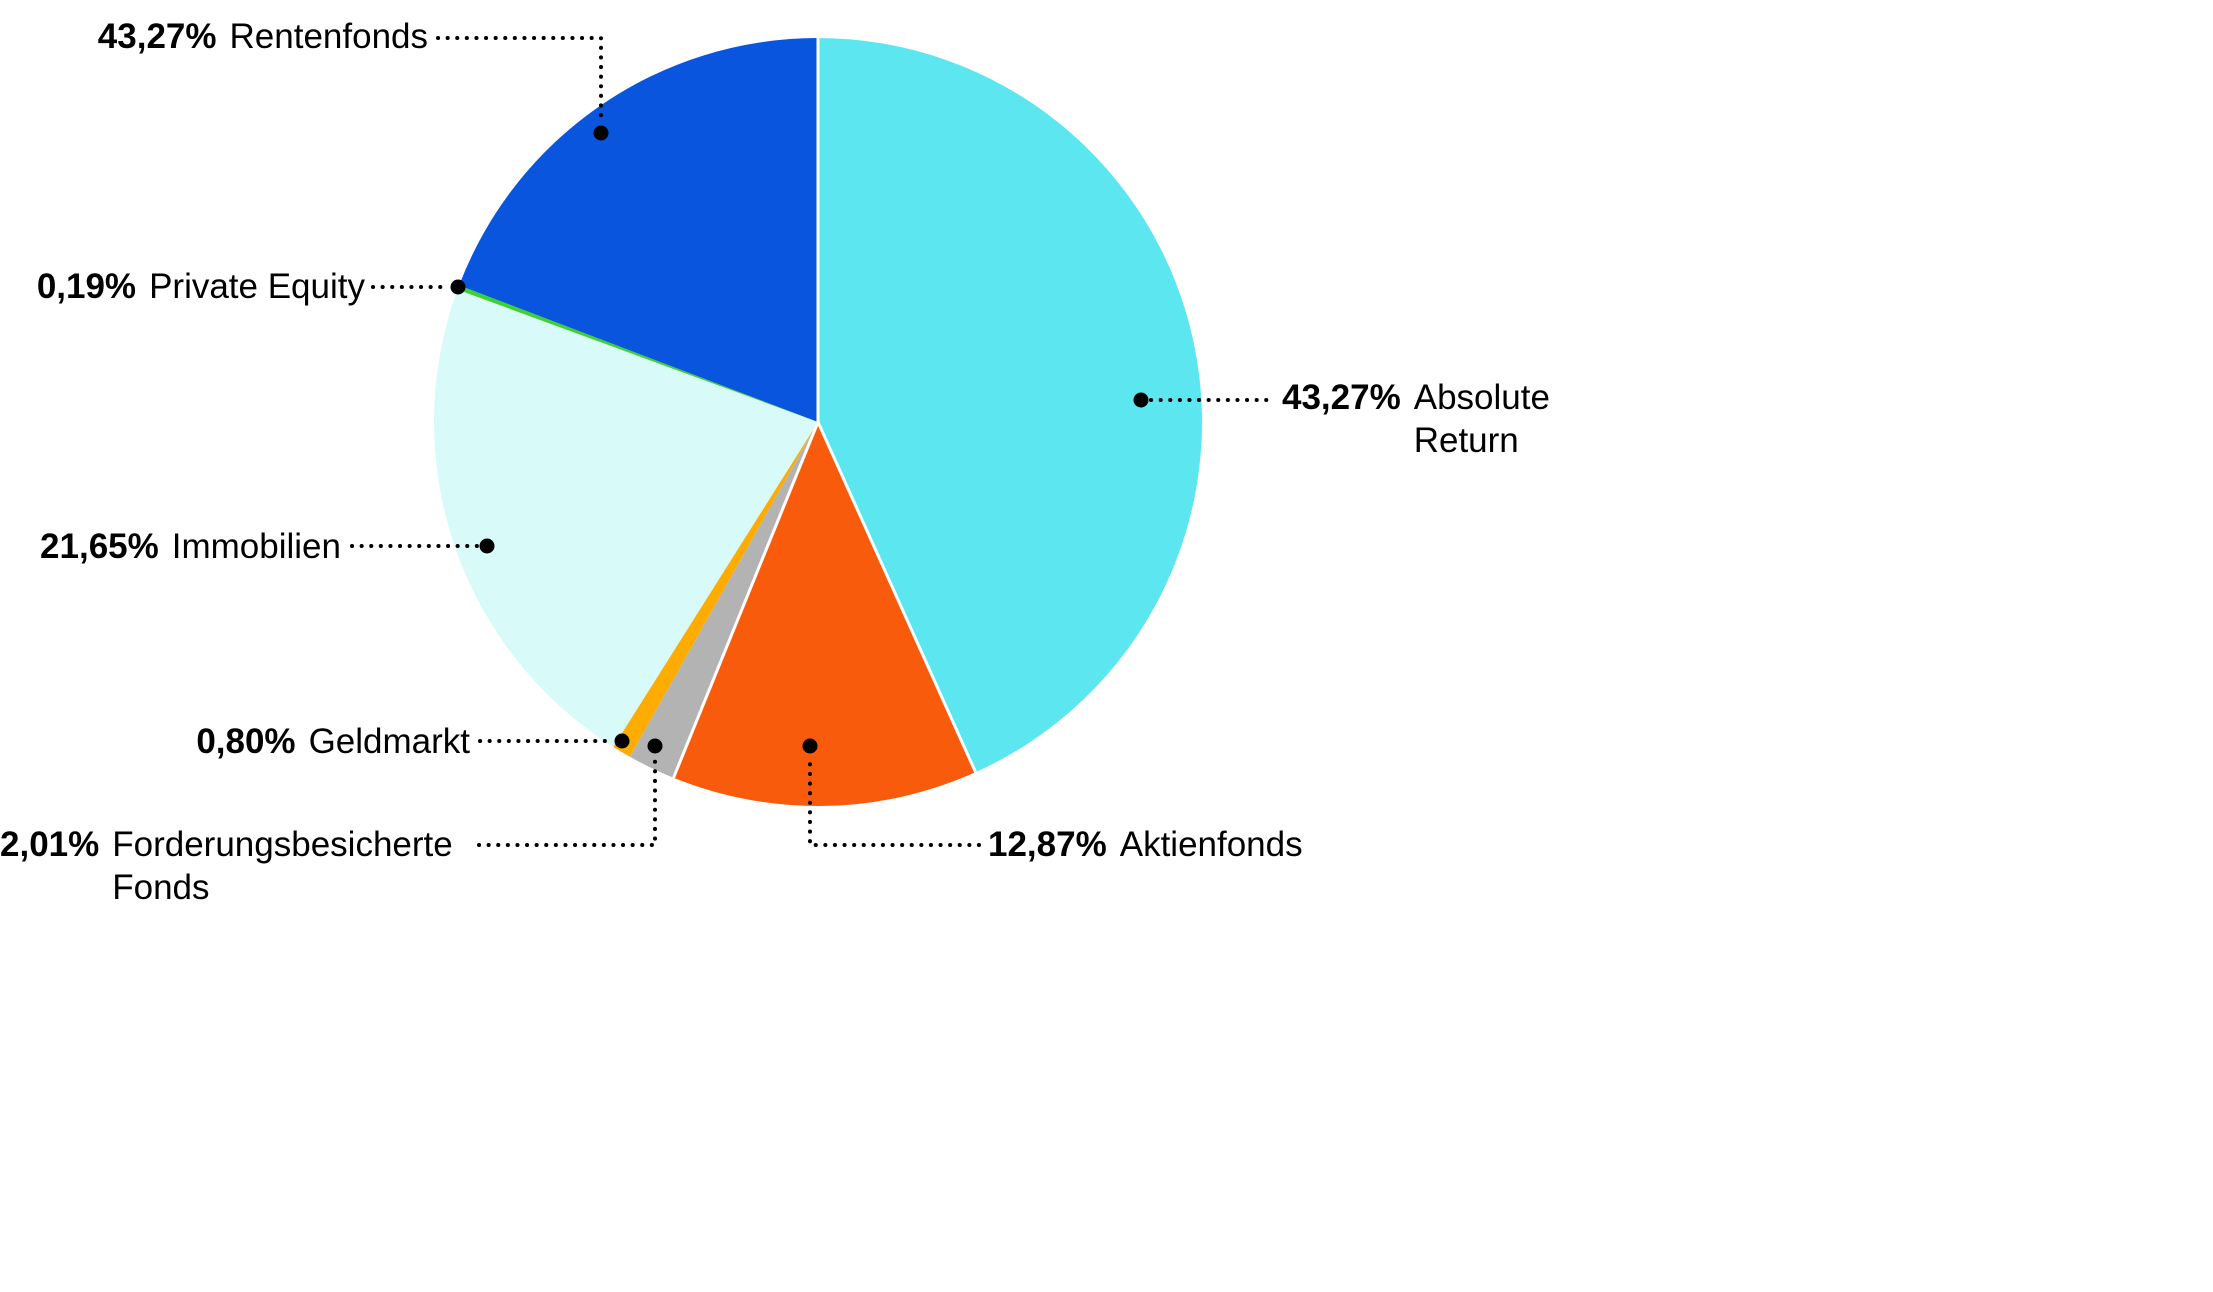  I want to click on callout-forderungsbesicherte-fonds: 2,01% Forderungsbesicherte Fonds, so click(234, 866).